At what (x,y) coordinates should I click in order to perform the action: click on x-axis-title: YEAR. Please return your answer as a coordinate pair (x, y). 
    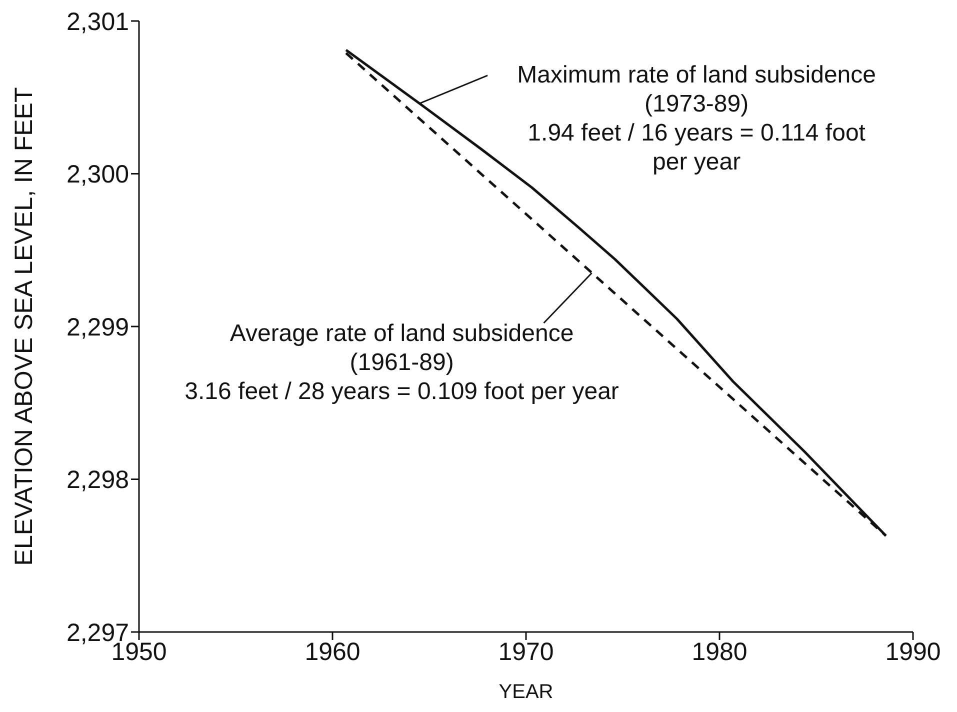
    Looking at the image, I should click on (526, 692).